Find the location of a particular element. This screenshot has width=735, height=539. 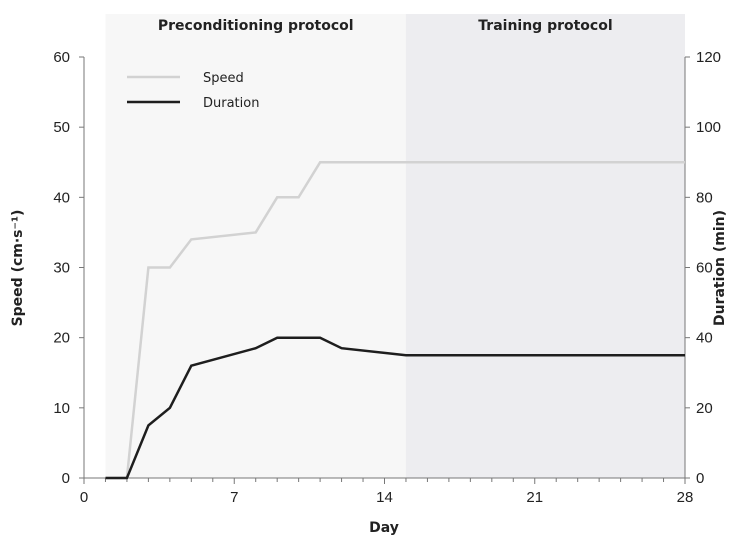

x-axis-title: Day is located at coordinates (384, 528).